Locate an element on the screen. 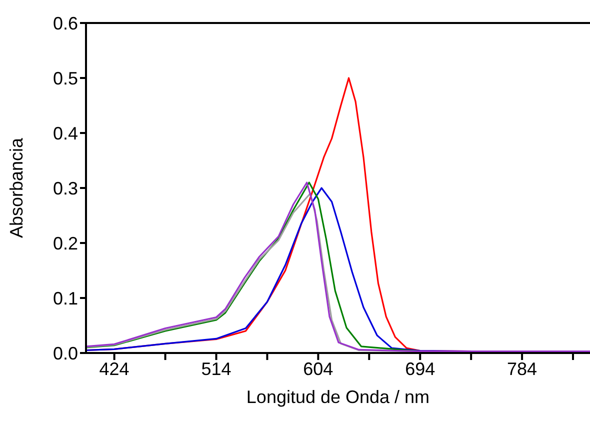 The image size is (590, 423). x-tick-label: 694 is located at coordinates (420, 368).